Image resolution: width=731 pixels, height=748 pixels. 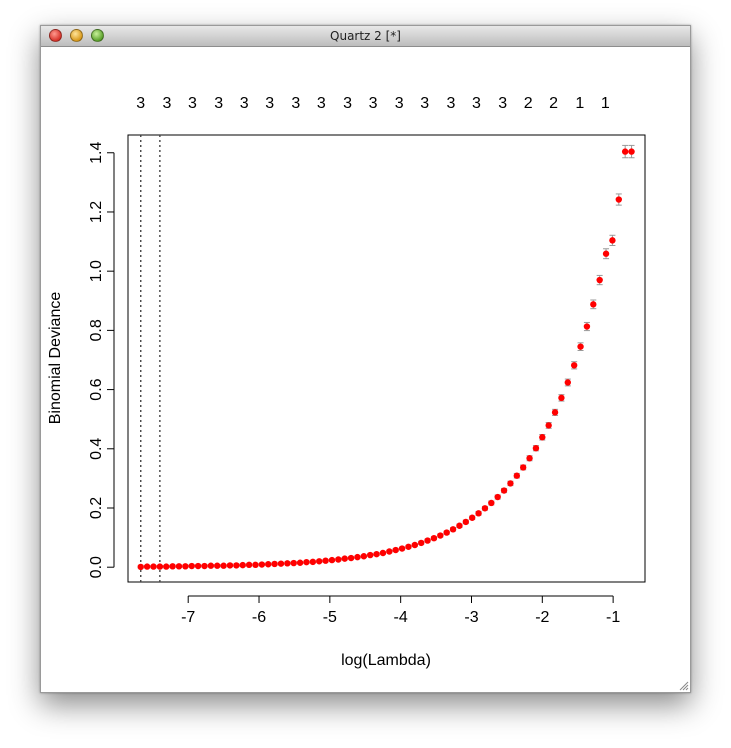 What do you see at coordinates (96, 330) in the screenshot?
I see `y-tick-label: 0.8` at bounding box center [96, 330].